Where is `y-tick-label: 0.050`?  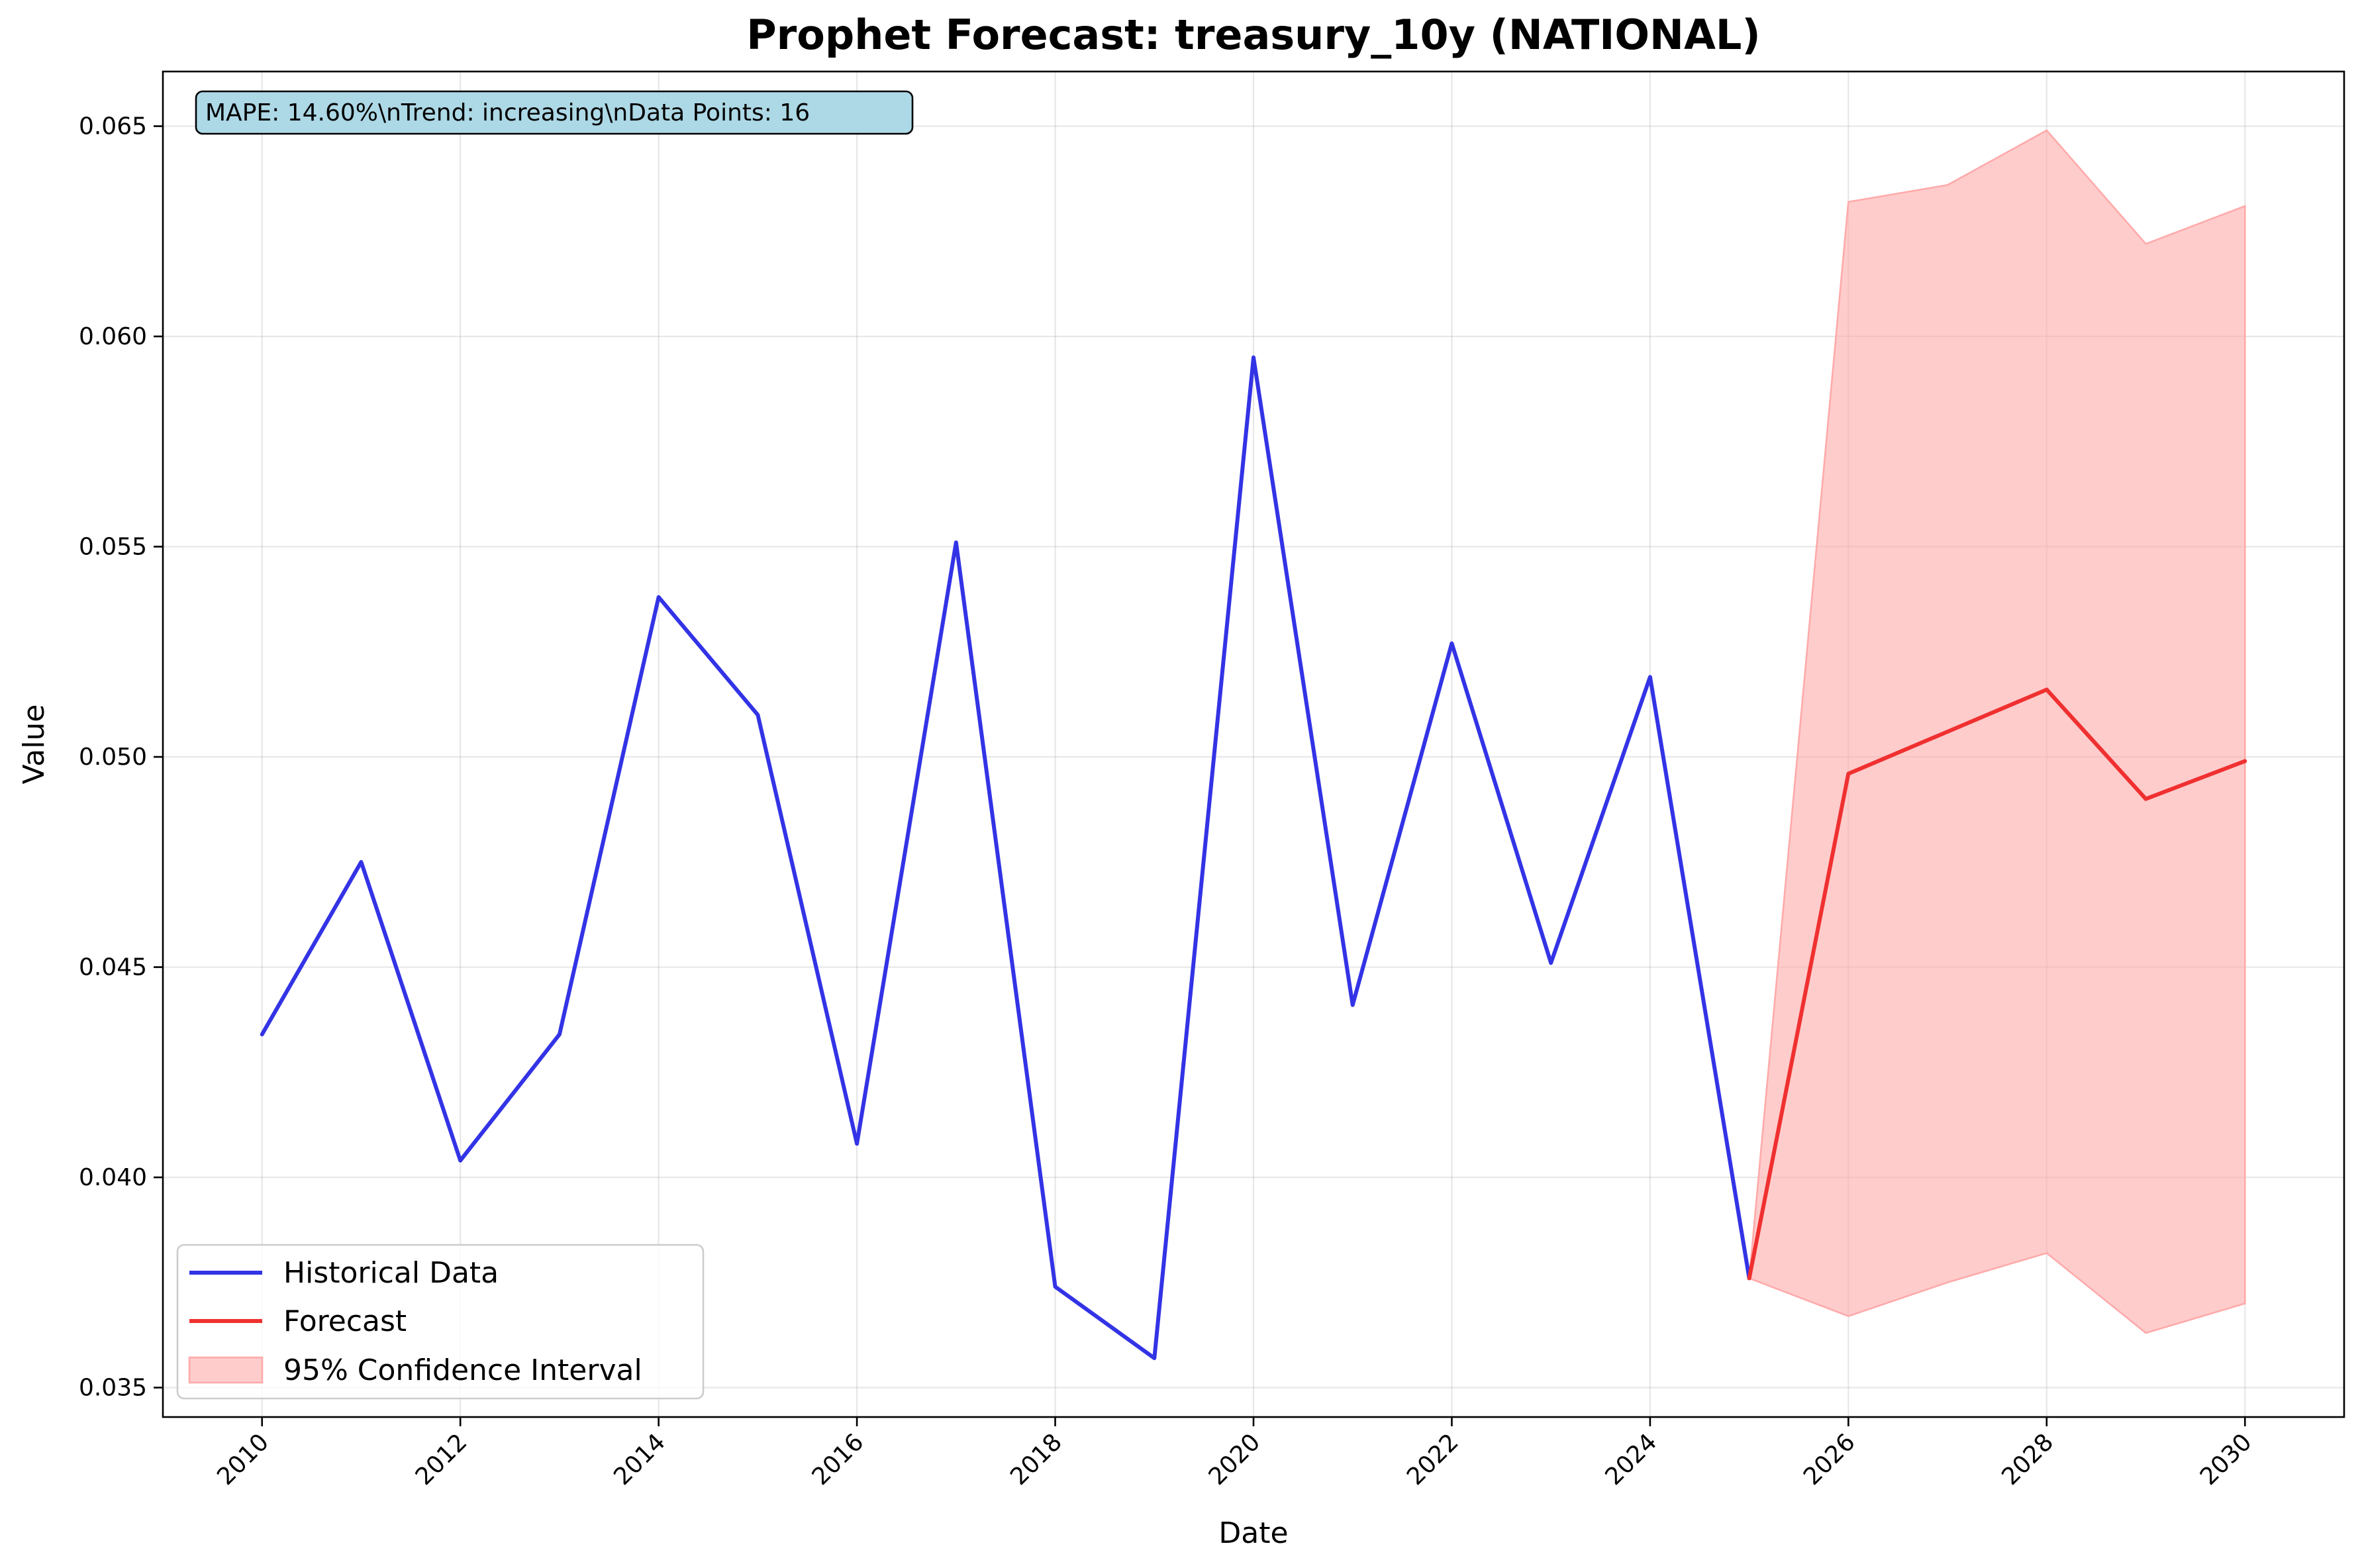
y-tick-label: 0.050 is located at coordinates (113, 757).